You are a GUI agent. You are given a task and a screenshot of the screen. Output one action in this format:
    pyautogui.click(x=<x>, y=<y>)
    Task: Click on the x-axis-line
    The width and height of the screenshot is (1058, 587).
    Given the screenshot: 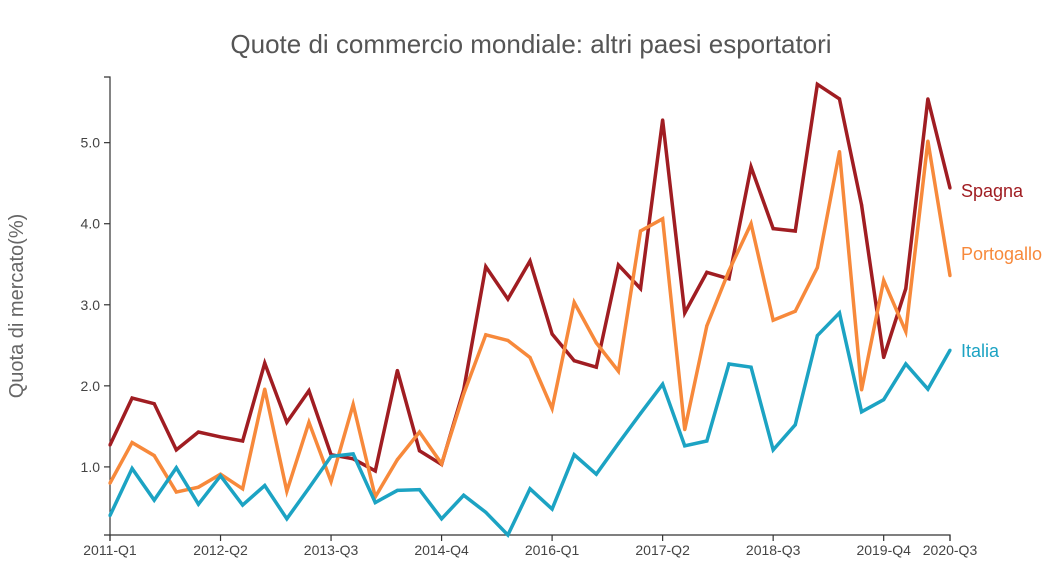 What is the action you would take?
    pyautogui.click(x=530, y=537)
    